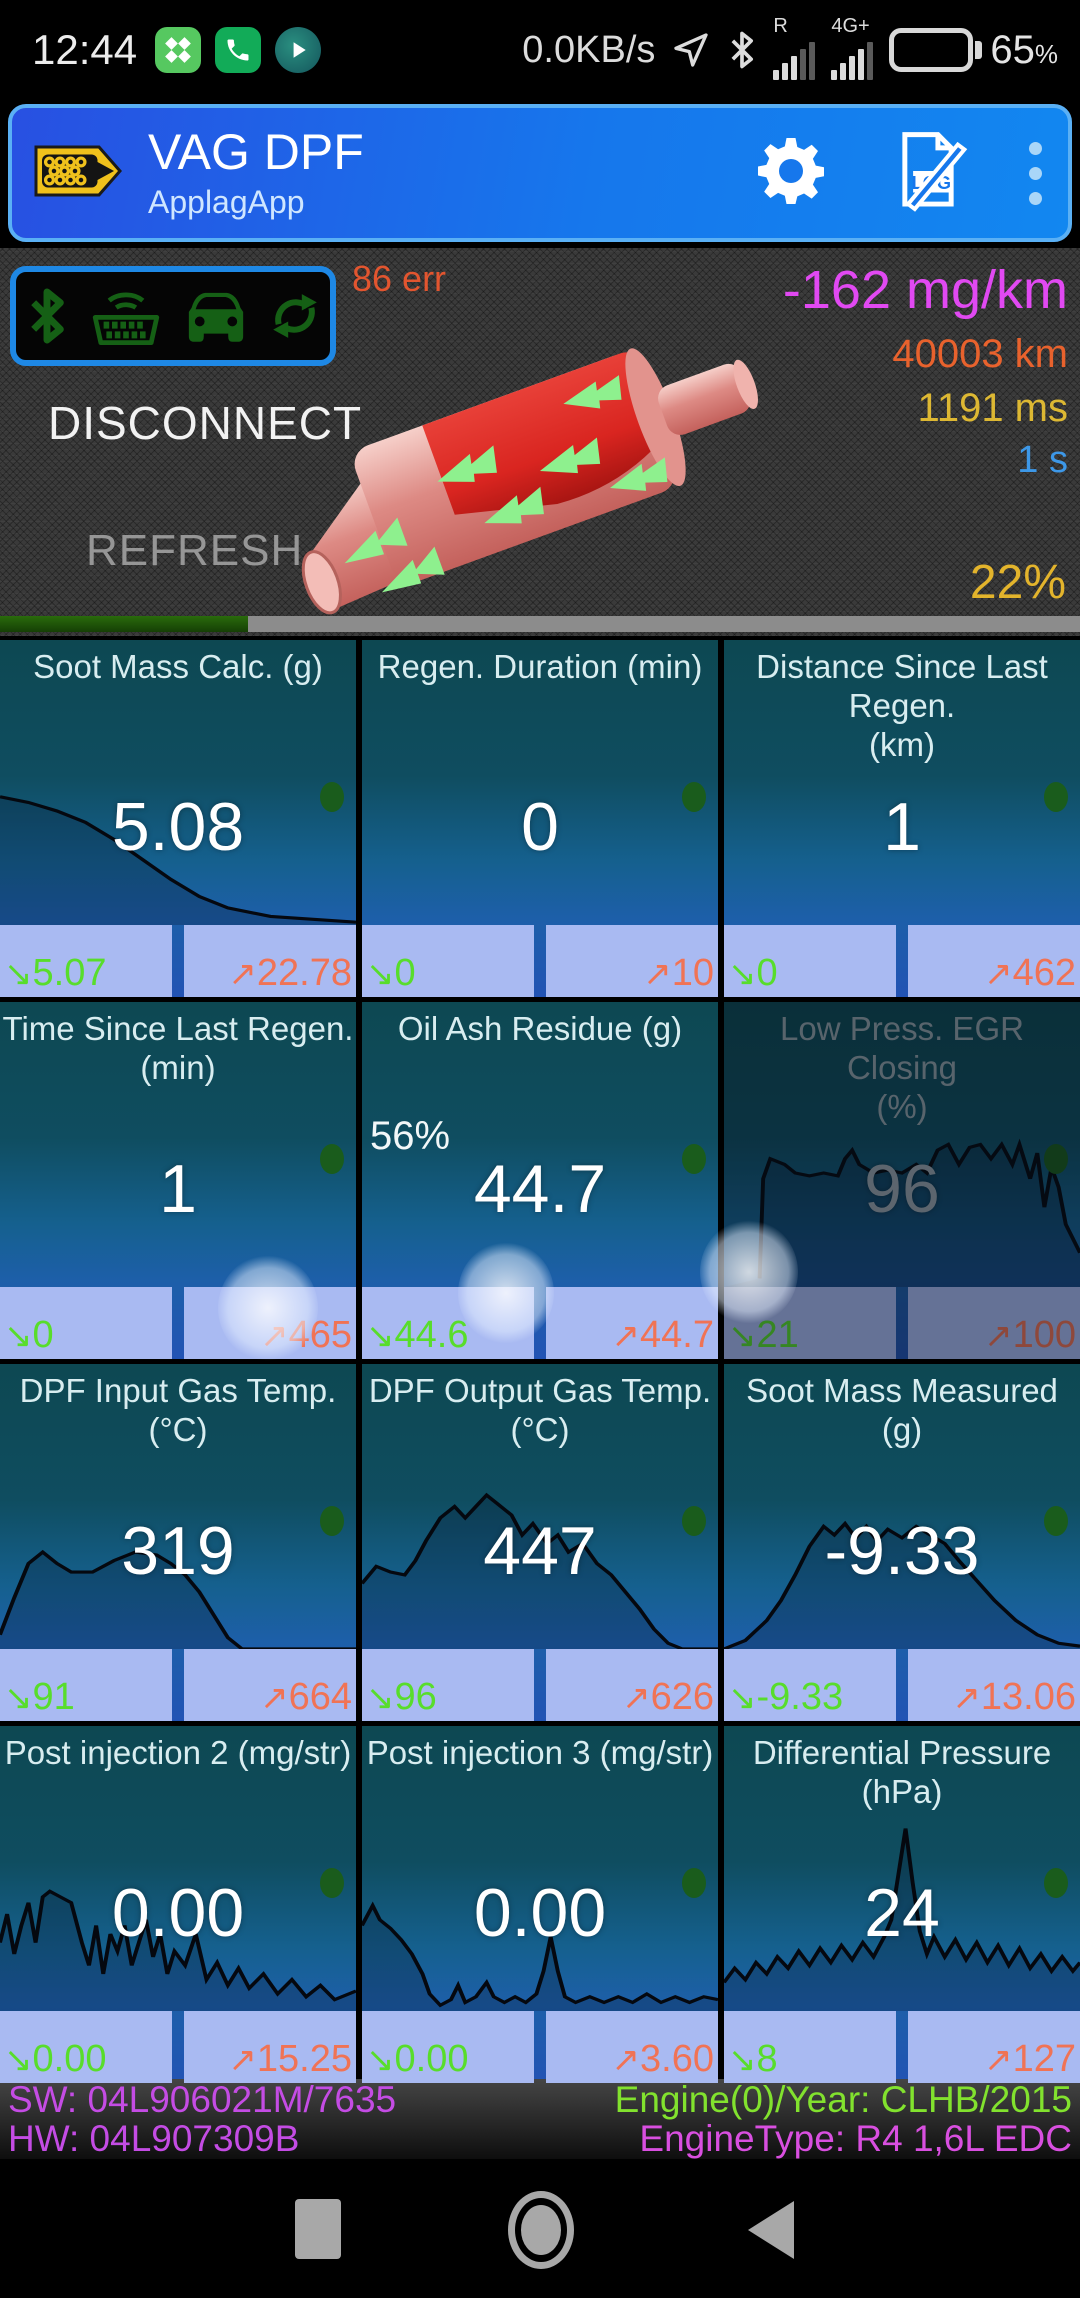 The image size is (1080, 2298). I want to click on gauge-tile-6: Low Press. EGR Closing (%) 96 ↘21 ↗100, so click(902, 1180).